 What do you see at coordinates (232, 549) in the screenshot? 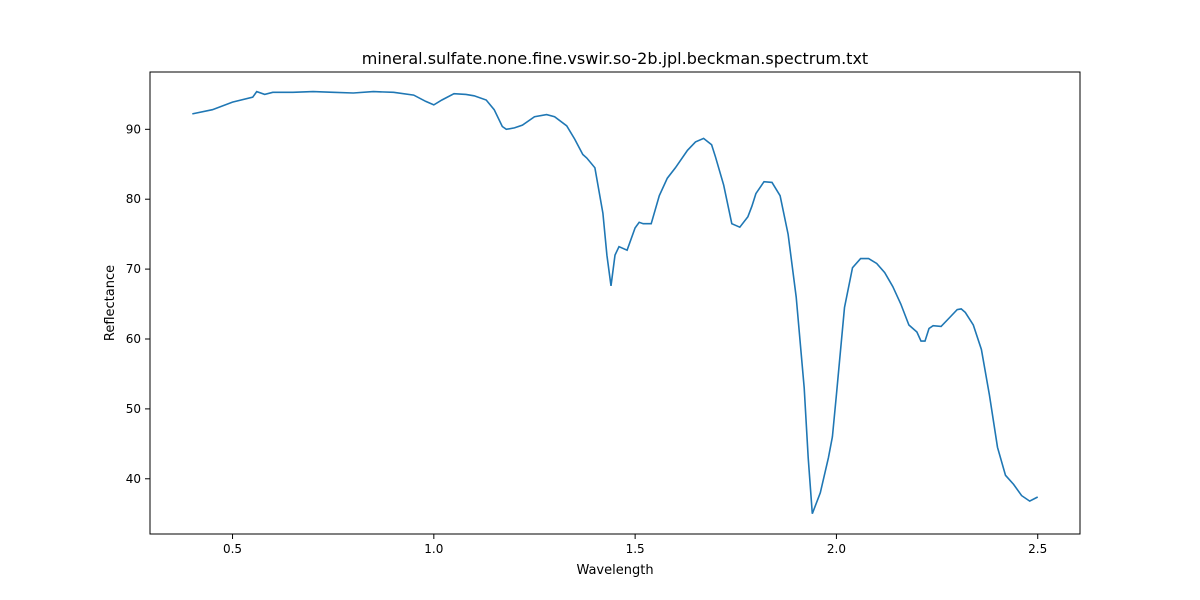
I see `x-tick-label: 0.5` at bounding box center [232, 549].